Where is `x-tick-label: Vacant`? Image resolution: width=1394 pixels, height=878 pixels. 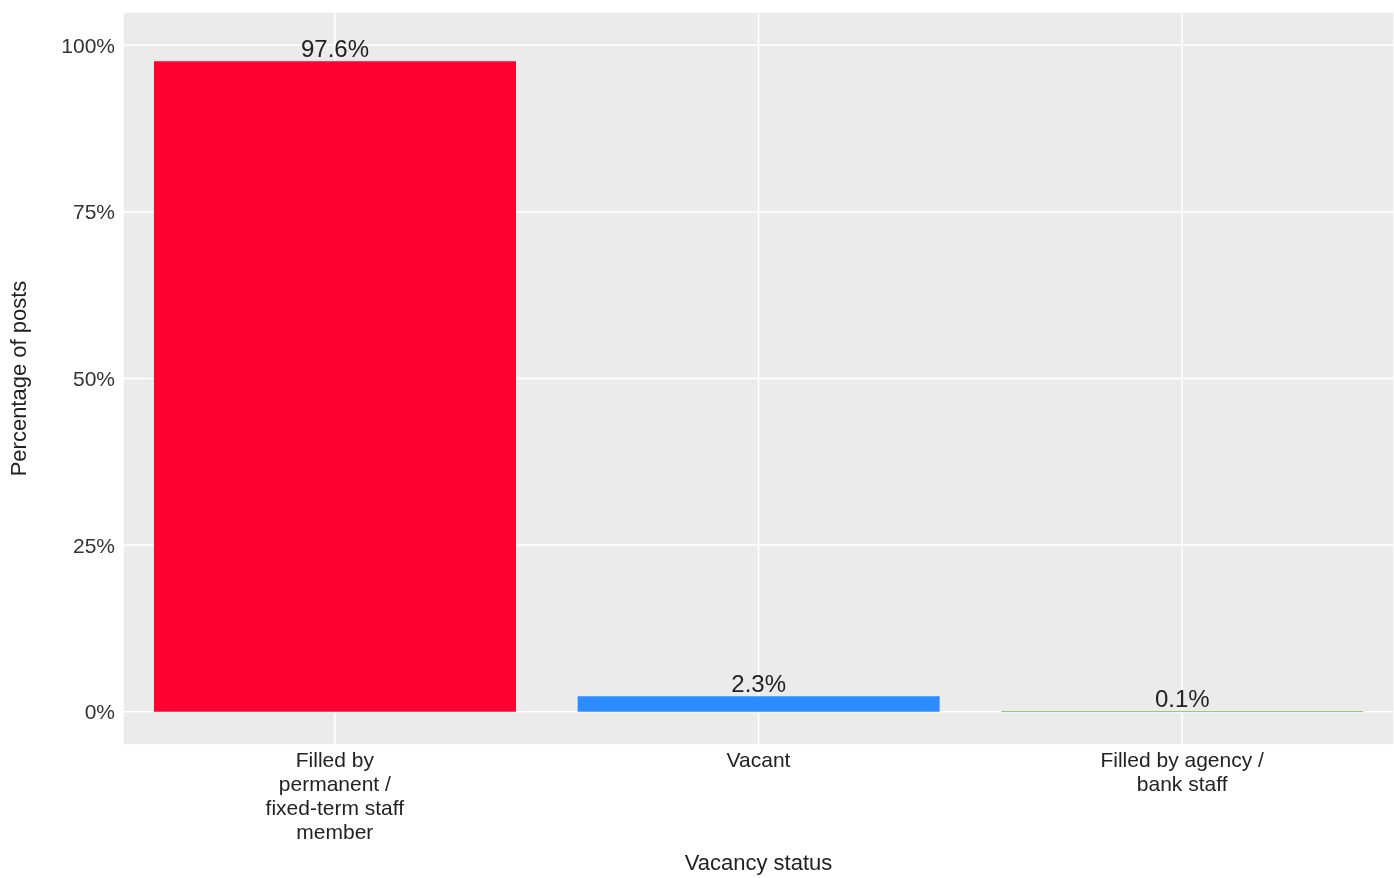
x-tick-label: Vacant is located at coordinates (758, 759).